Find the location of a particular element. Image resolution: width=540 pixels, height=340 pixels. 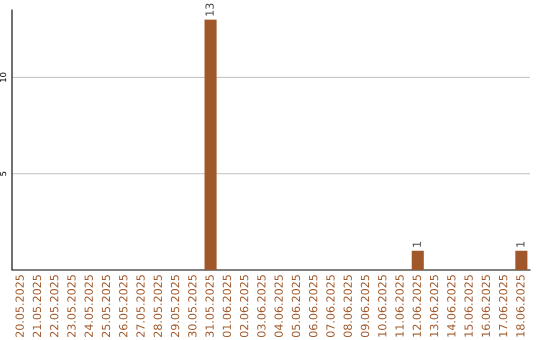

x-tick-label: 21.05.2025 is located at coordinates (37, 306).